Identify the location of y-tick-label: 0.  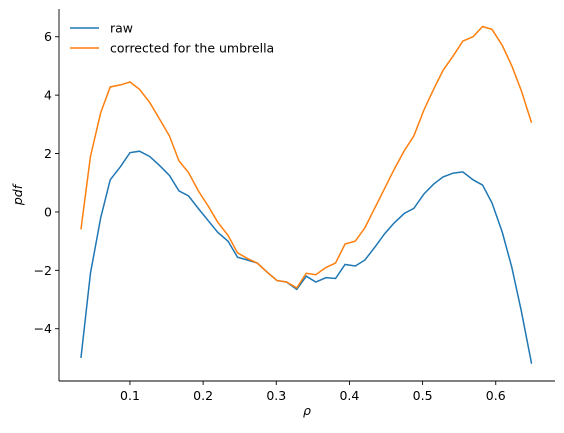
(48, 211).